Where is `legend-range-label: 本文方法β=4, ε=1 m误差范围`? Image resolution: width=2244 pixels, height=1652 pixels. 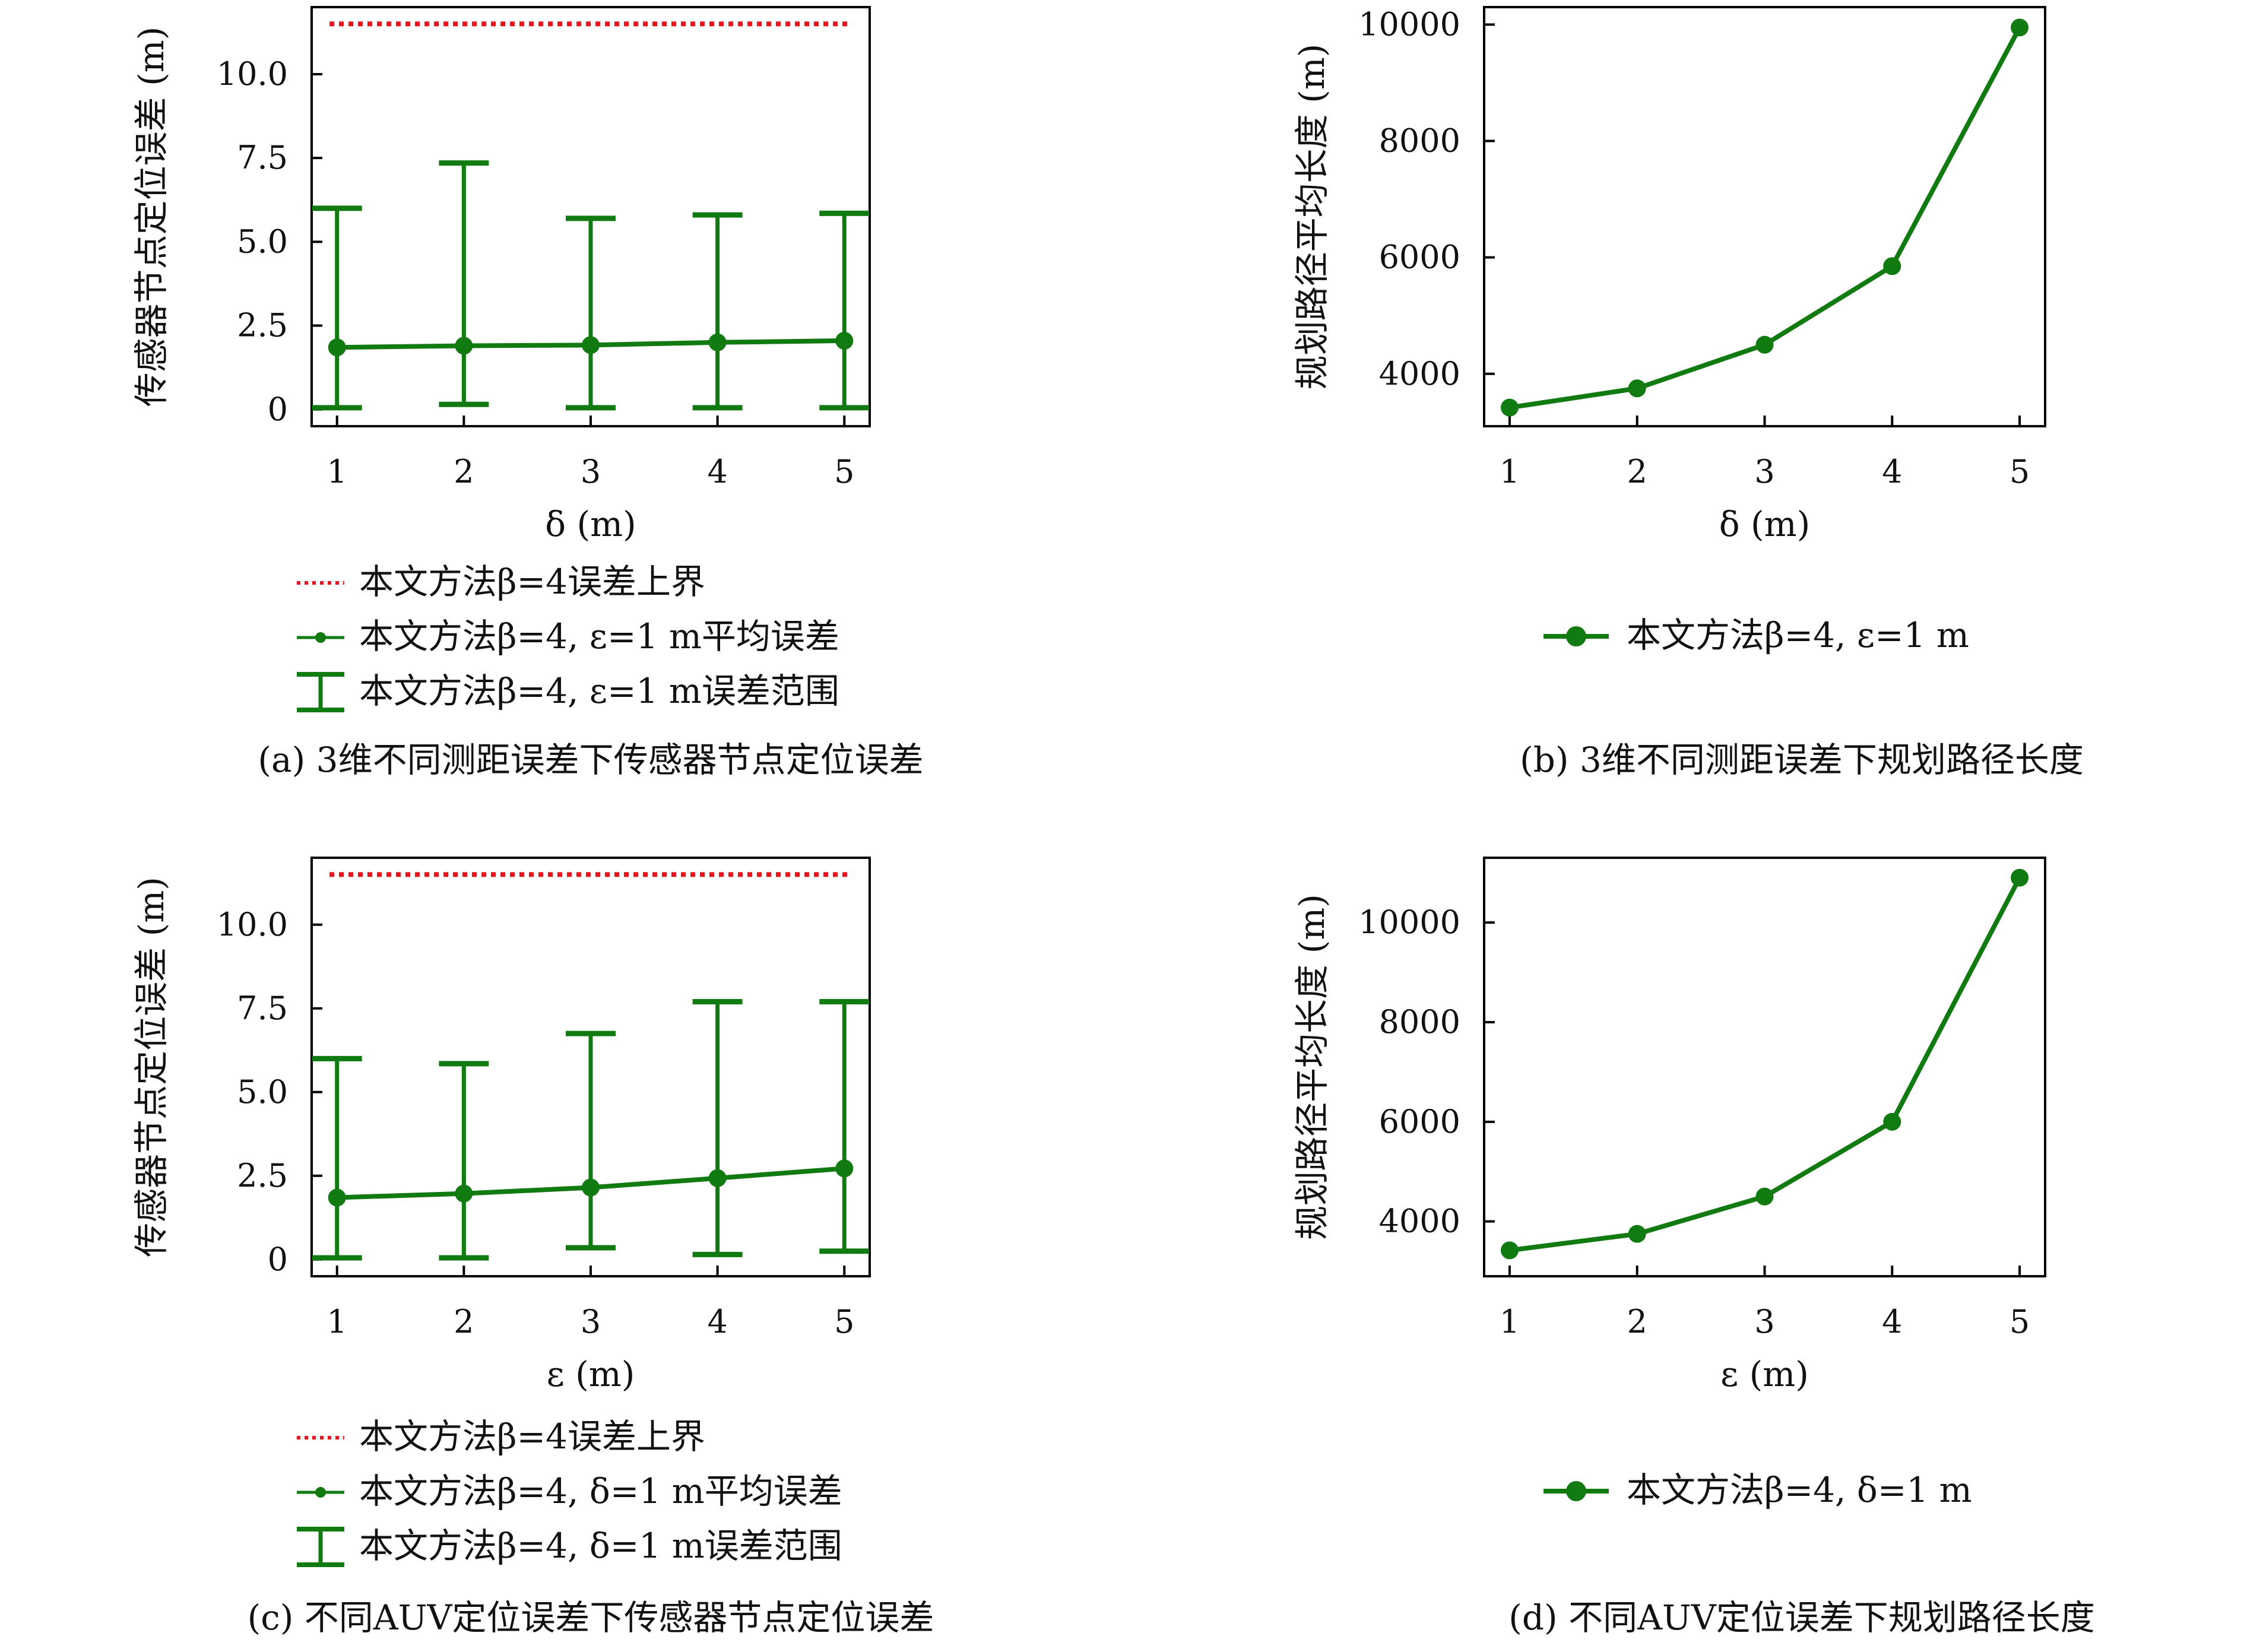 legend-range-label: 本文方法β=4, ε=1 m误差范围 is located at coordinates (599, 691).